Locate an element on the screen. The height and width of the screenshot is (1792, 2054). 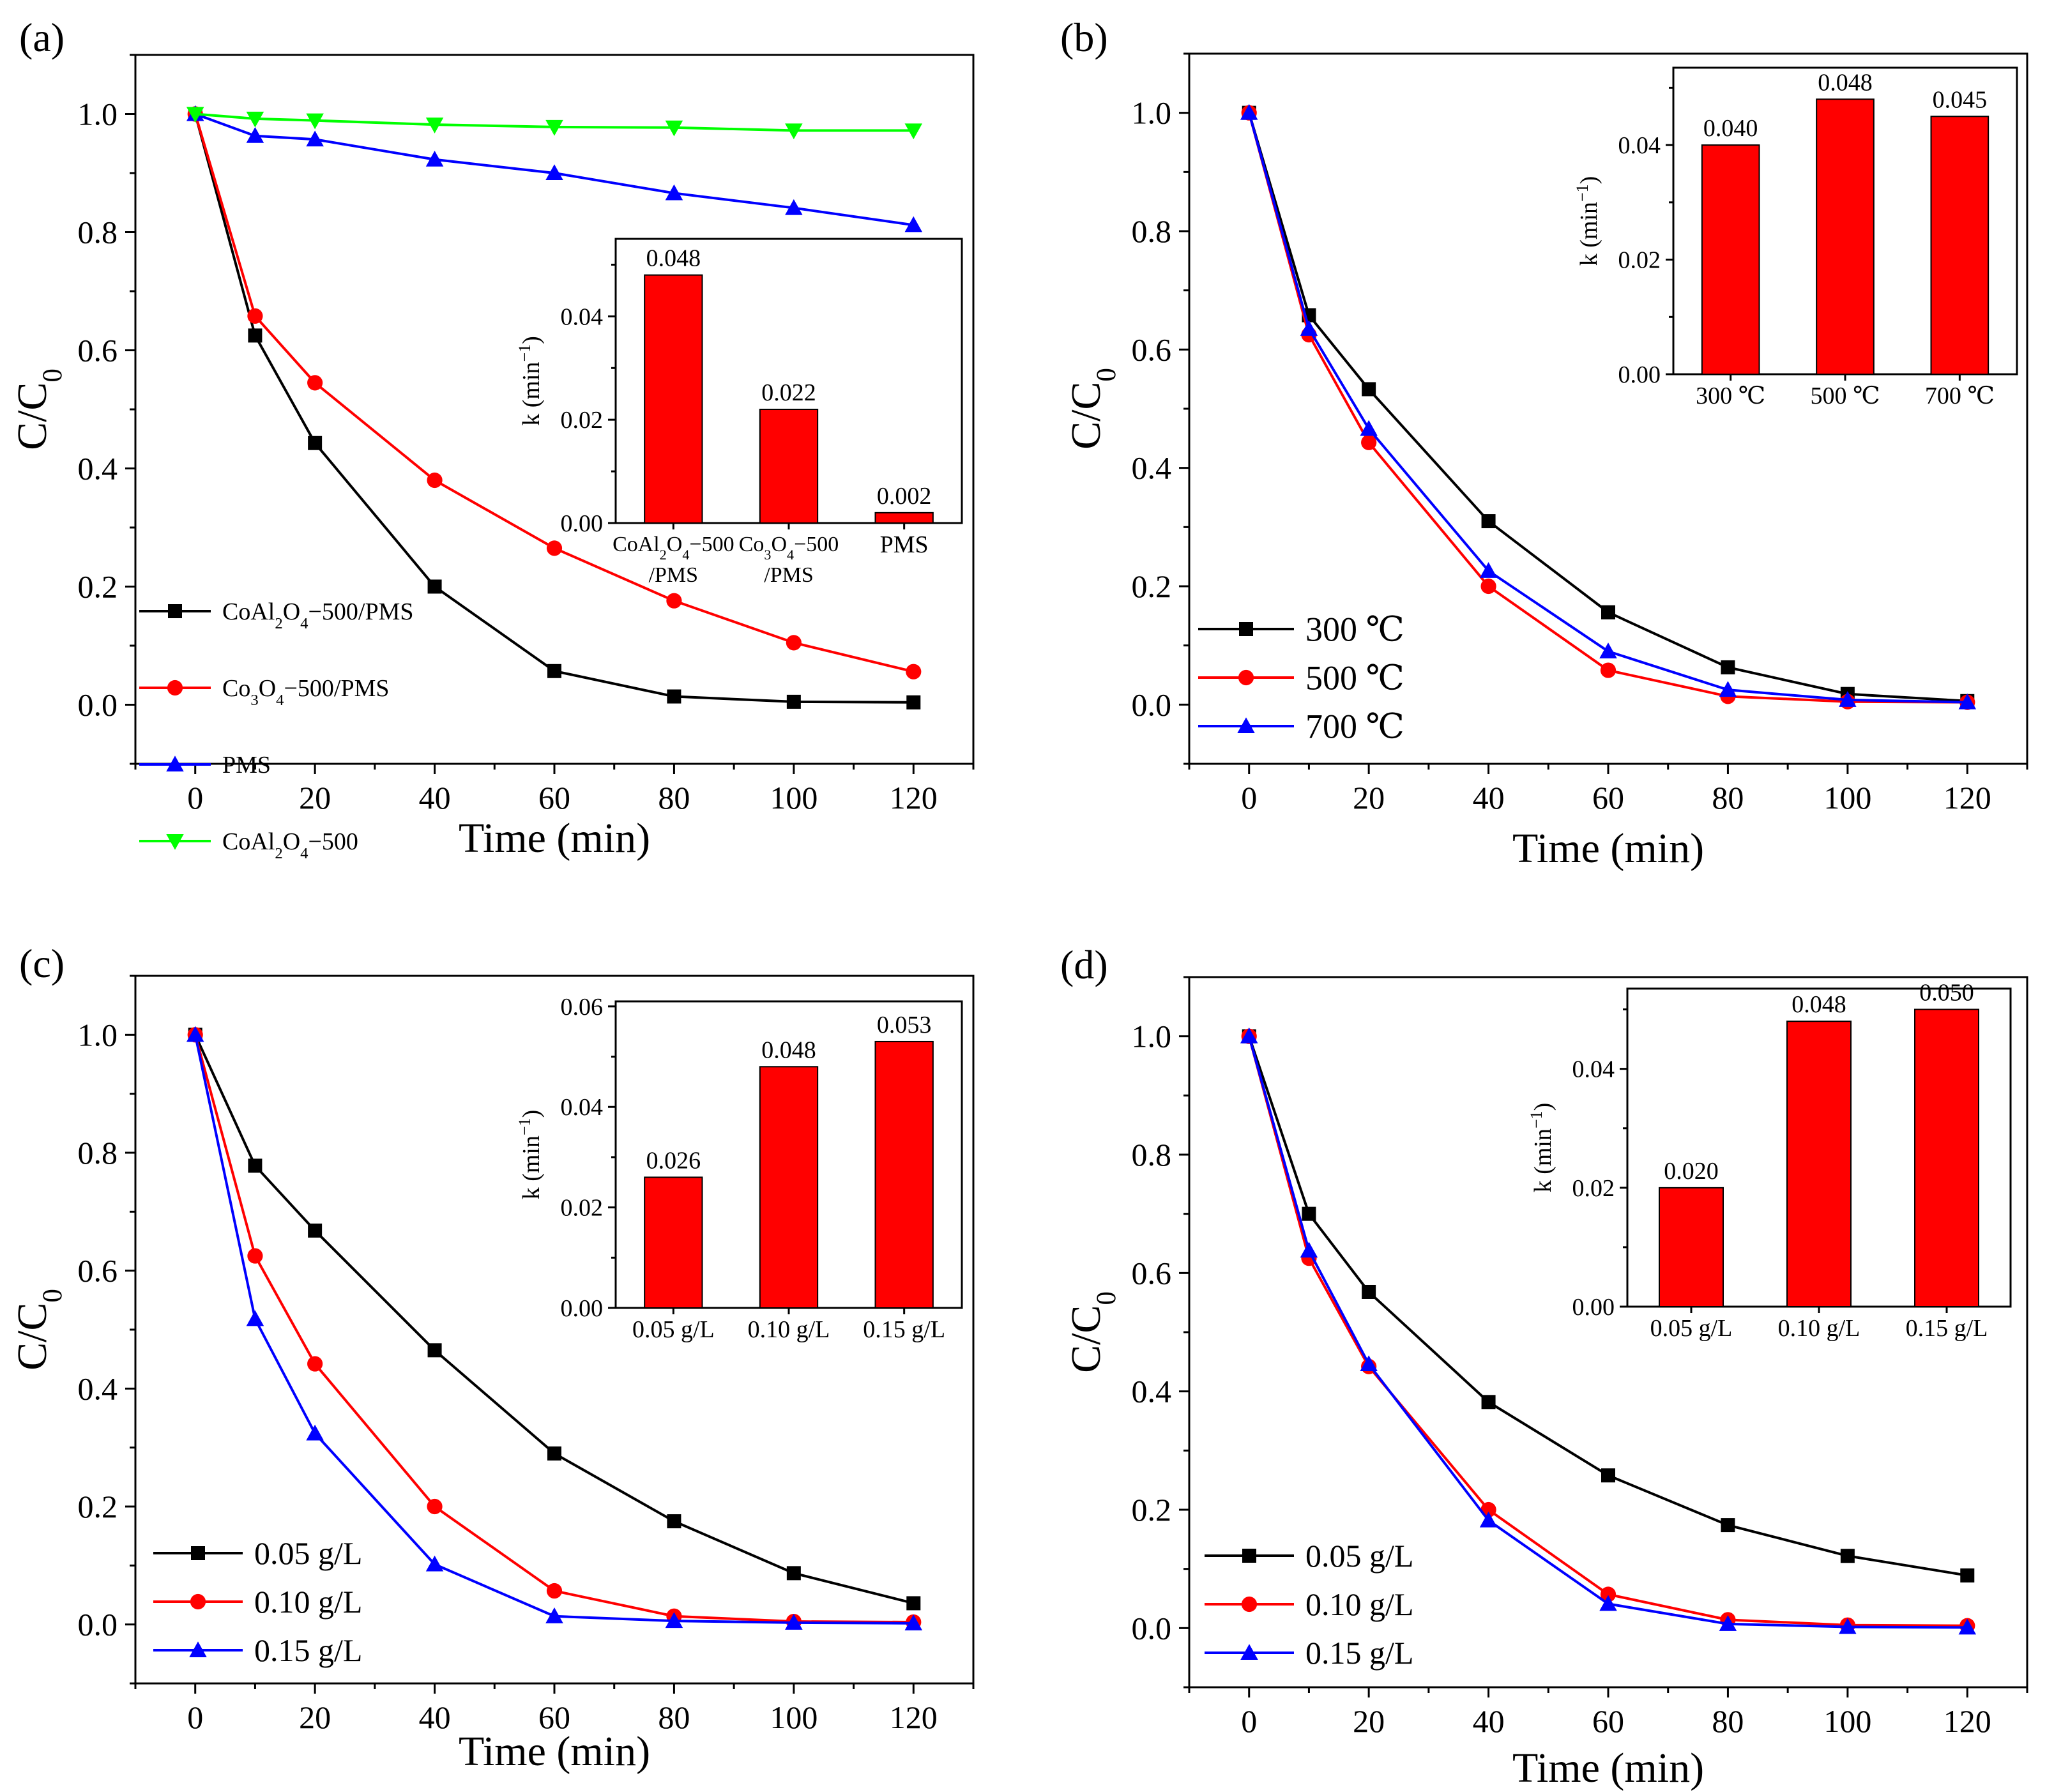
panel-c-inset-x-tick-label: 0.05 g/L is located at coordinates (673, 1329).